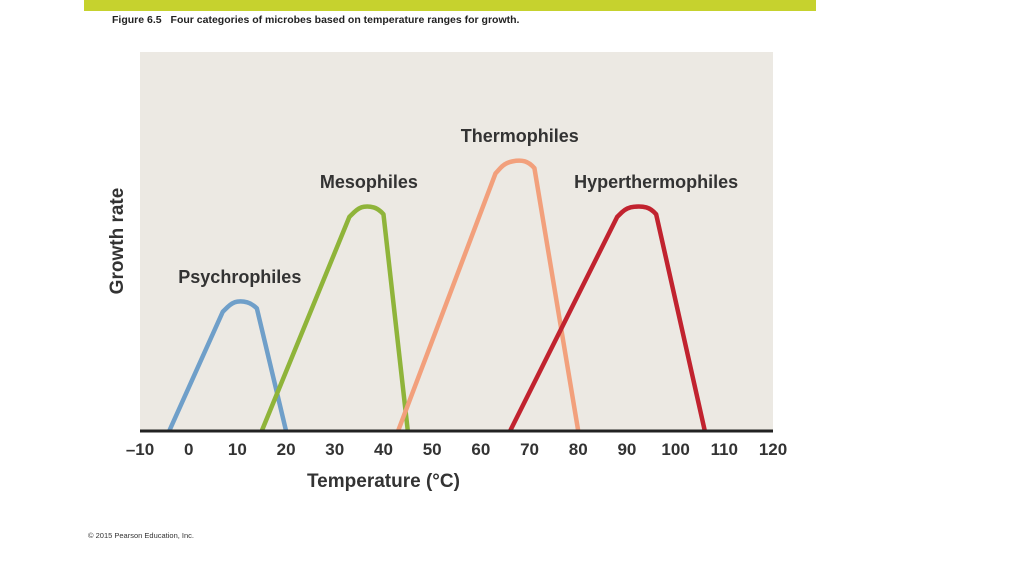 This screenshot has width=1024, height=576. Describe the element at coordinates (626, 449) in the screenshot. I see `x-tick-label: 90` at that location.